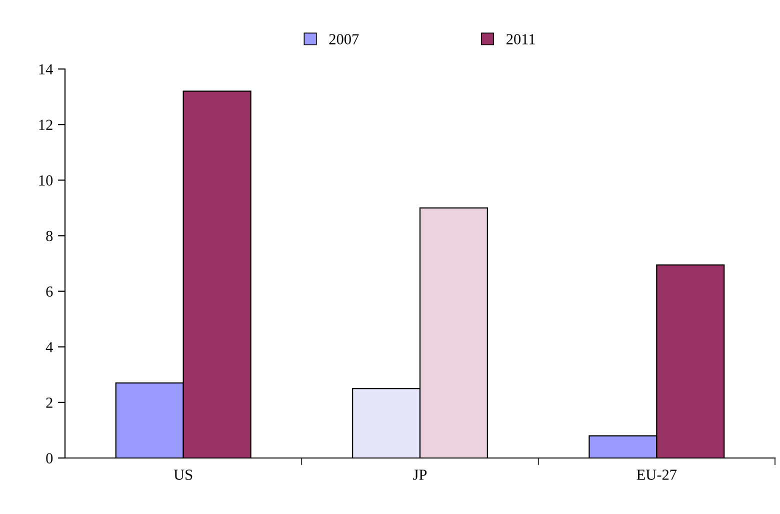 The height and width of the screenshot is (514, 780). I want to click on legend-label: 2007, so click(344, 39).